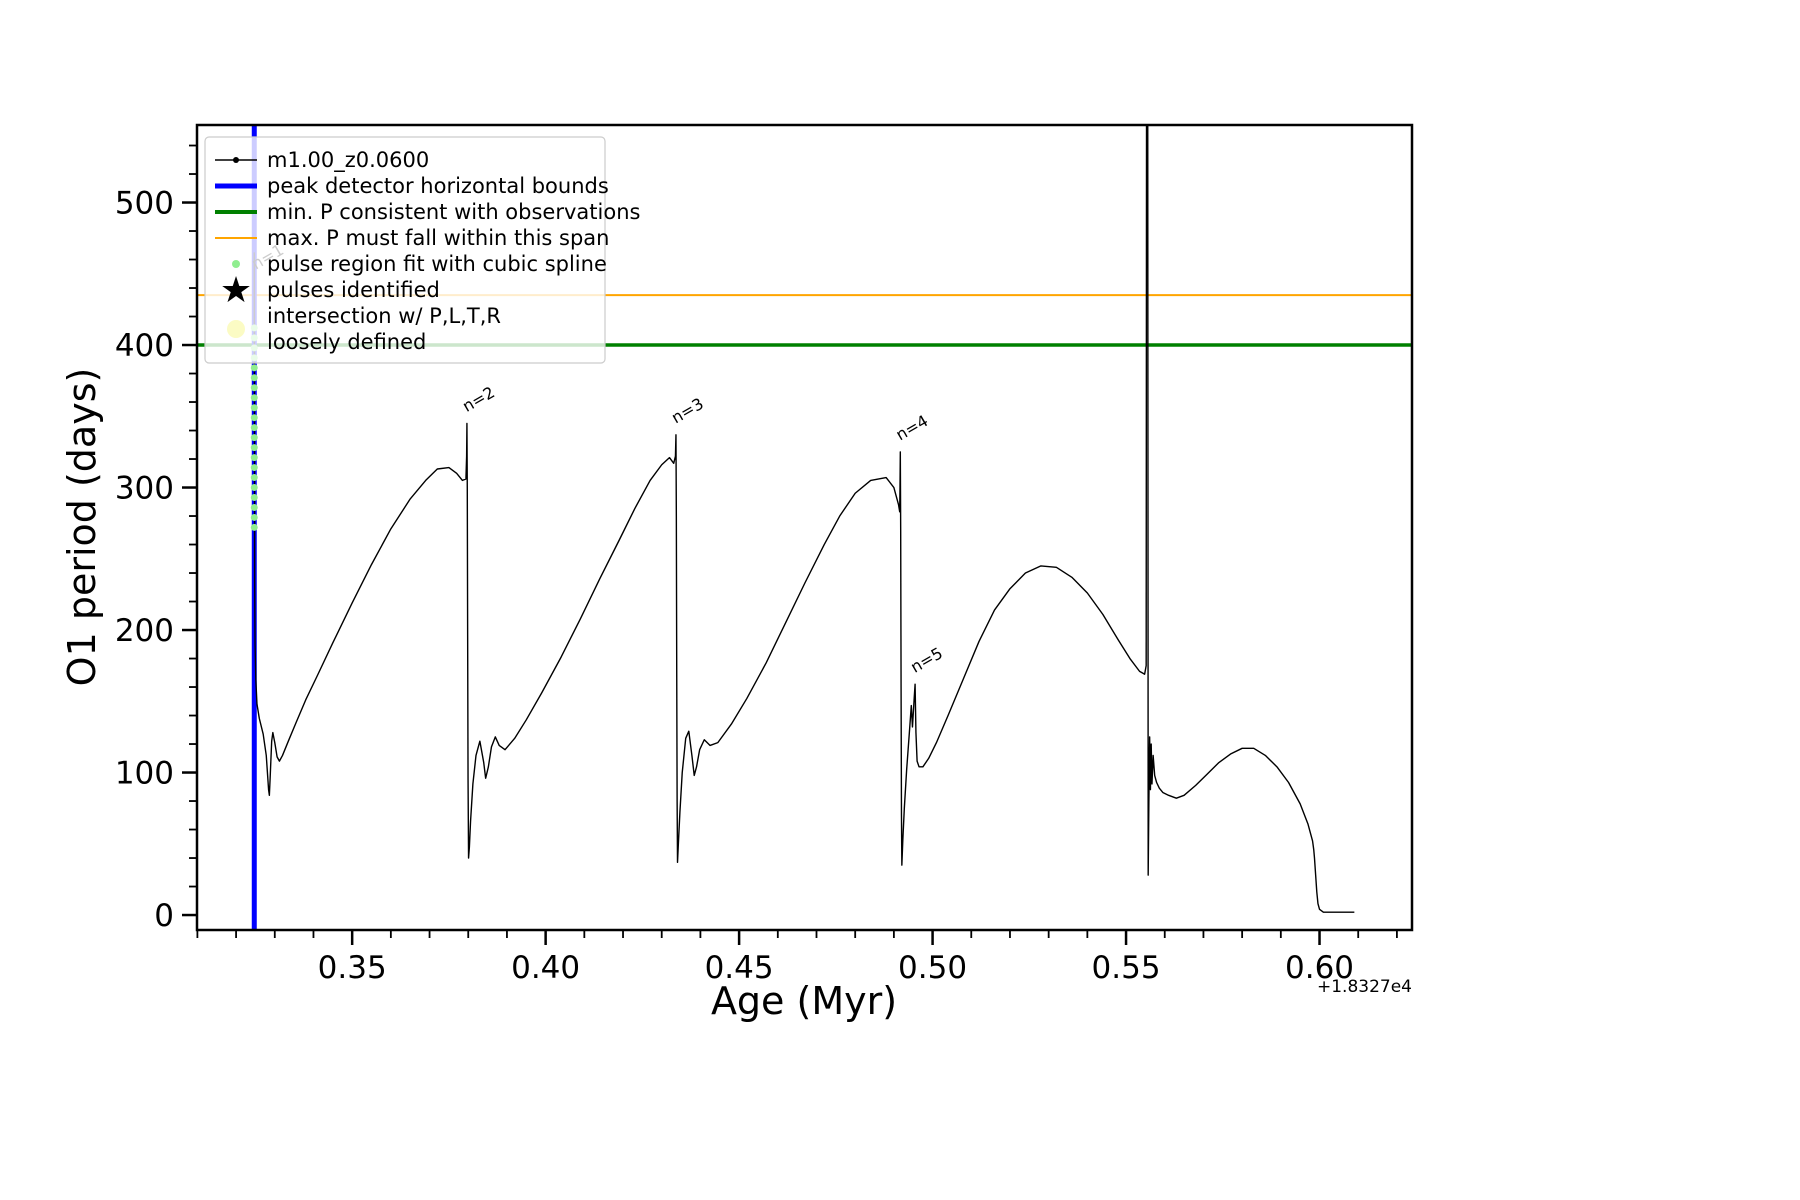  I want to click on x-tick-label: 0.35, so click(352, 968).